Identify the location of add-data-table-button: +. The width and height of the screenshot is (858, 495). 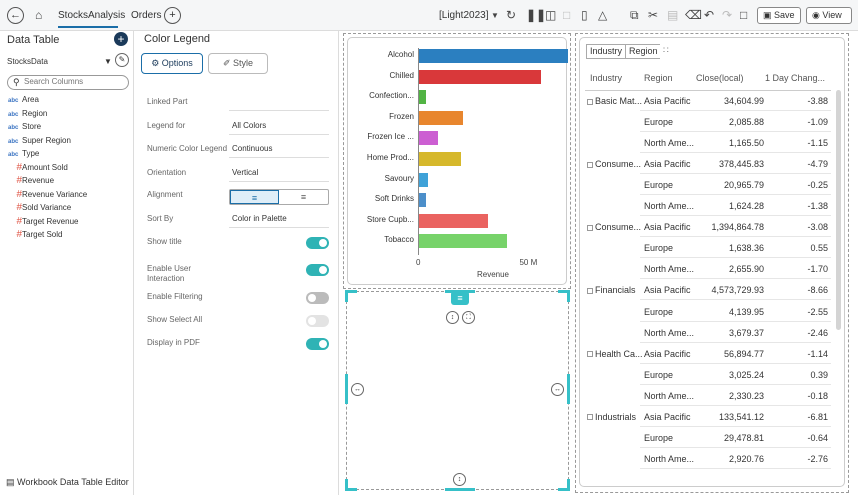
(121, 39).